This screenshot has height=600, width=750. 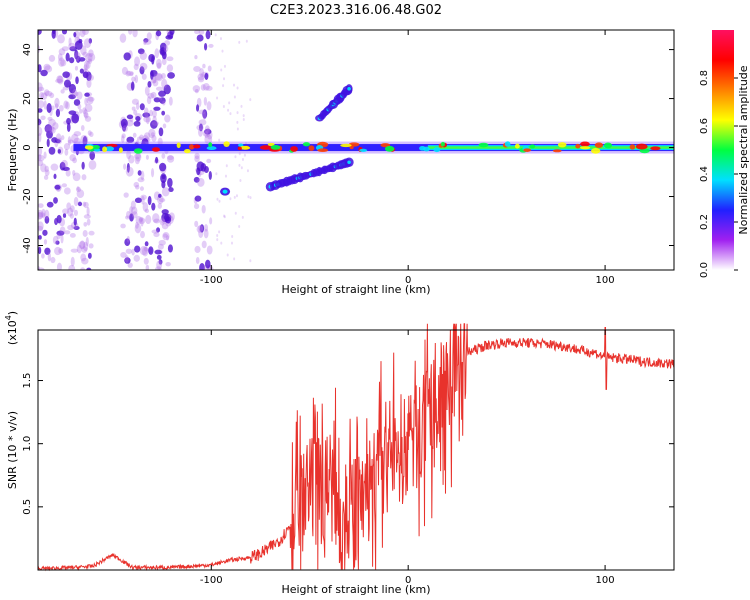 I want to click on y-tick-label: 0, so click(x=27, y=147).